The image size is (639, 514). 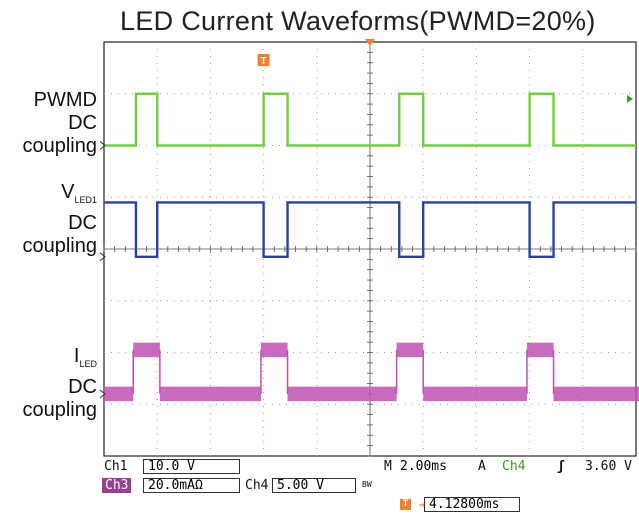 What do you see at coordinates (191, 466) in the screenshot?
I see `ch1-value: 10.0 V` at bounding box center [191, 466].